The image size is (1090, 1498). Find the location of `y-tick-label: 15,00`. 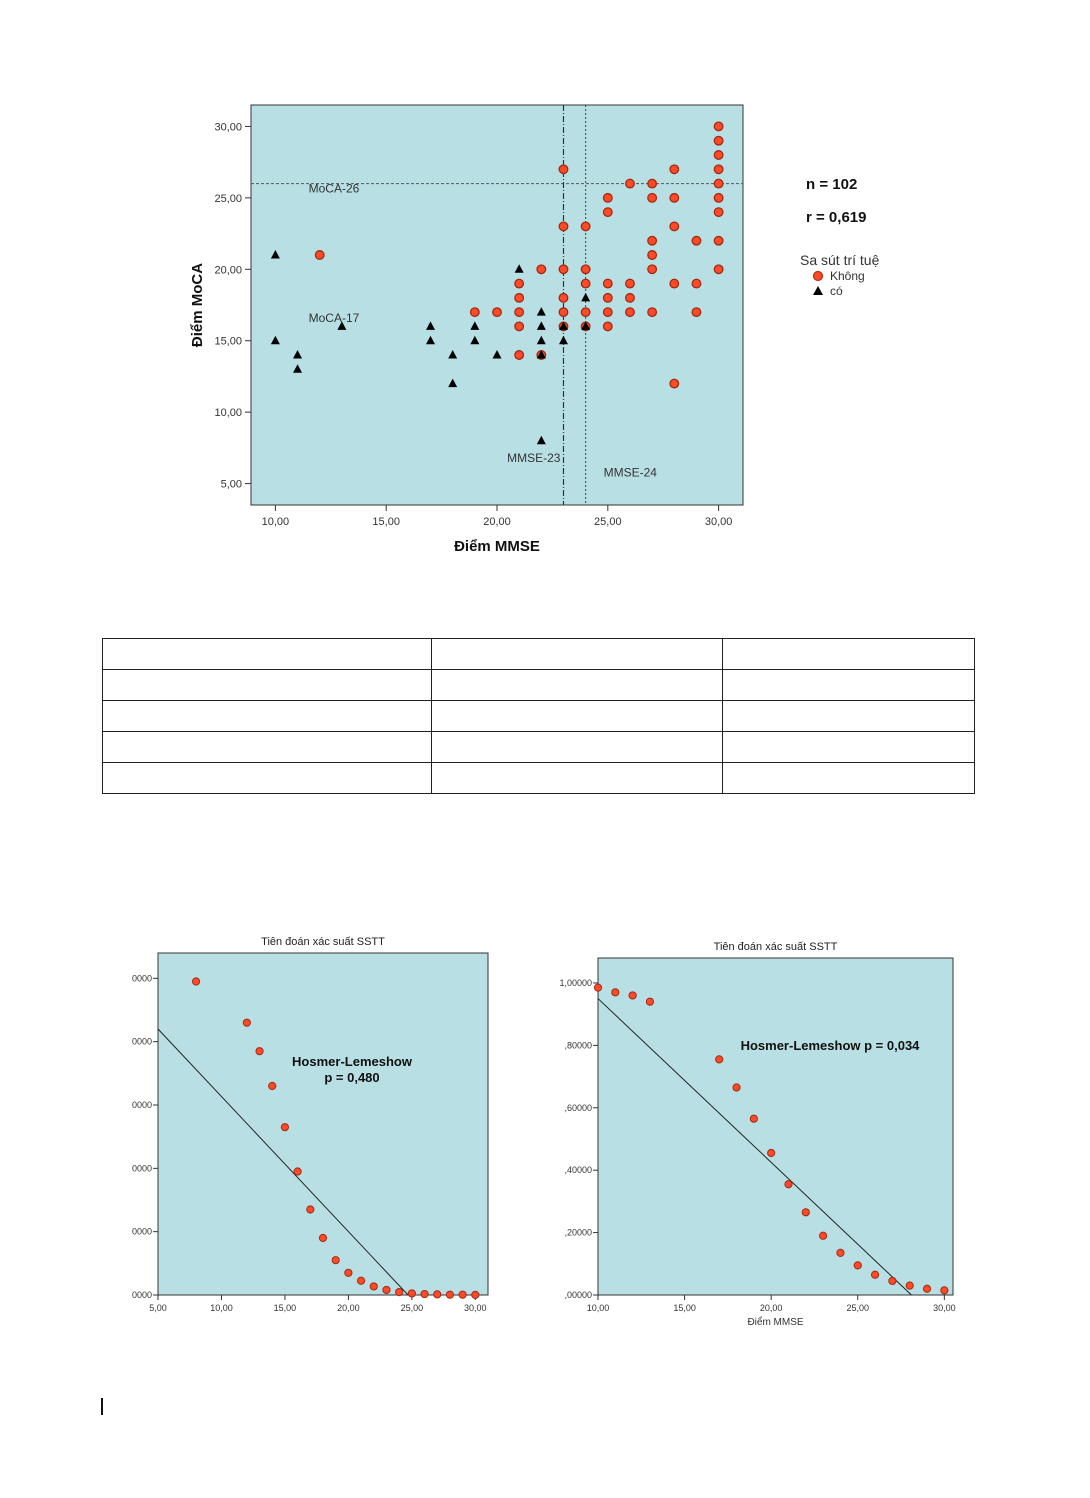

y-tick-label: 15,00 is located at coordinates (228, 342).